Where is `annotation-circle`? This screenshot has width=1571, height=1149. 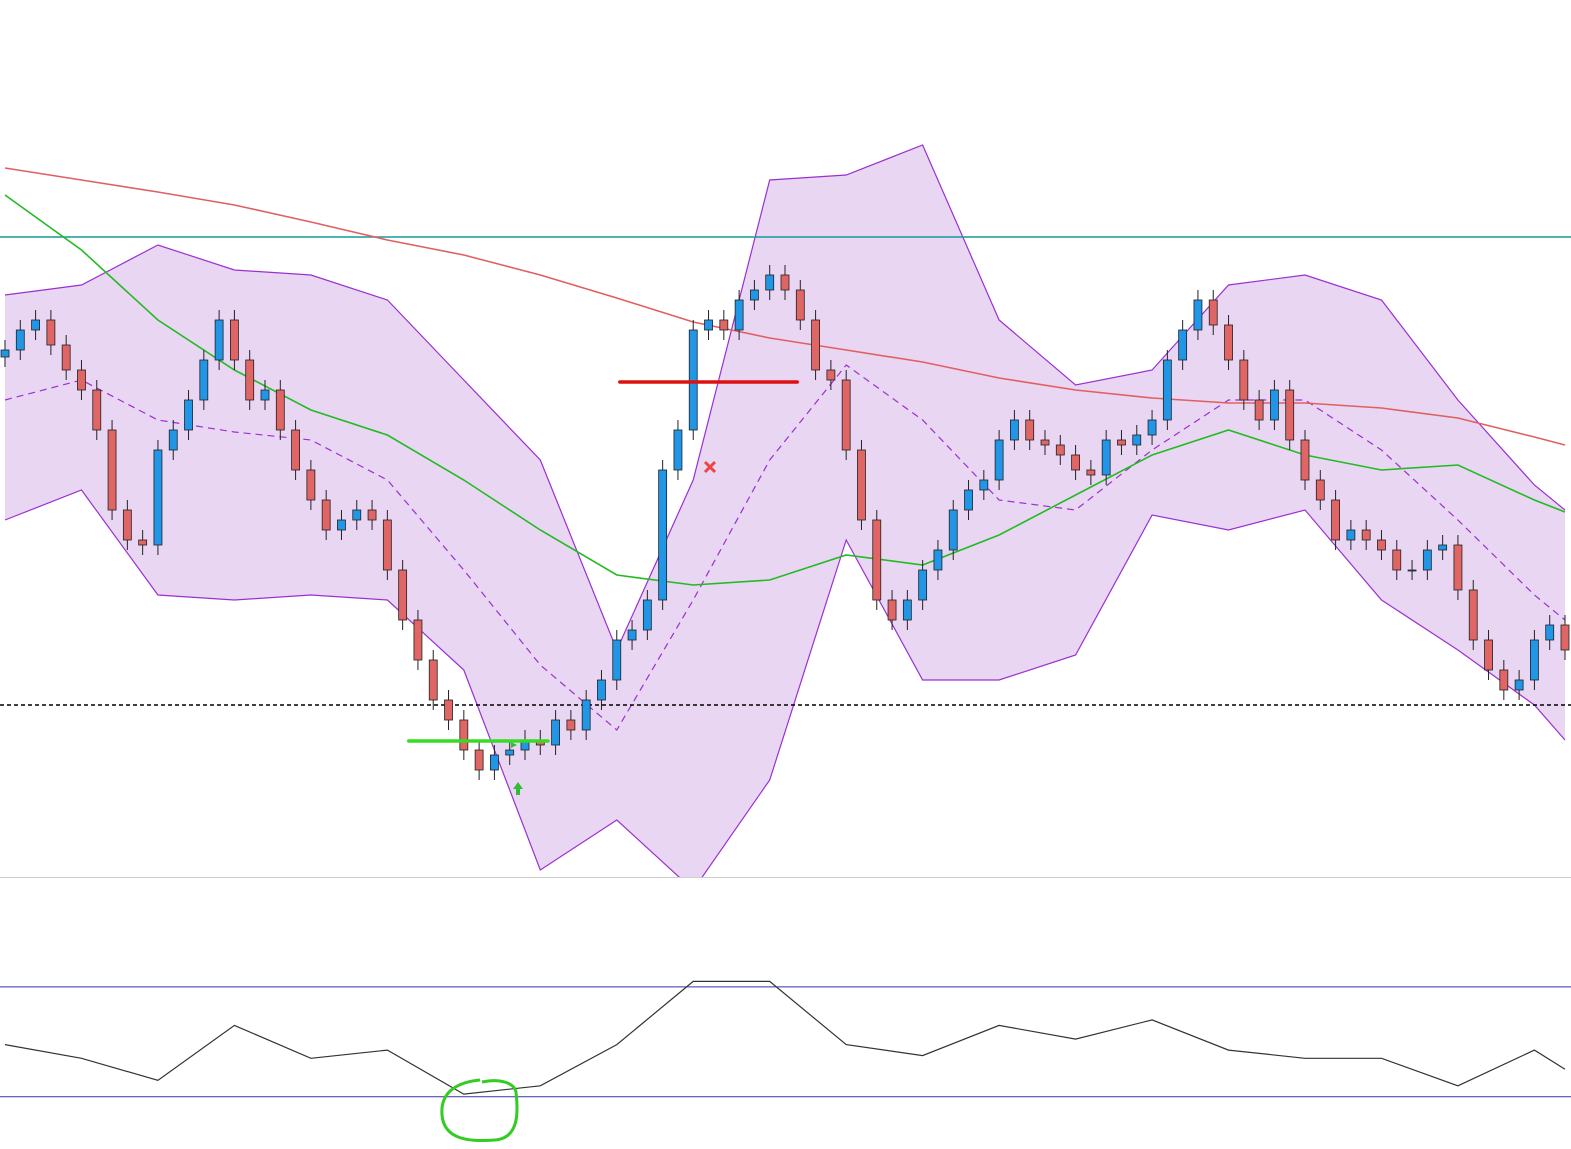 annotation-circle is located at coordinates (479, 1110).